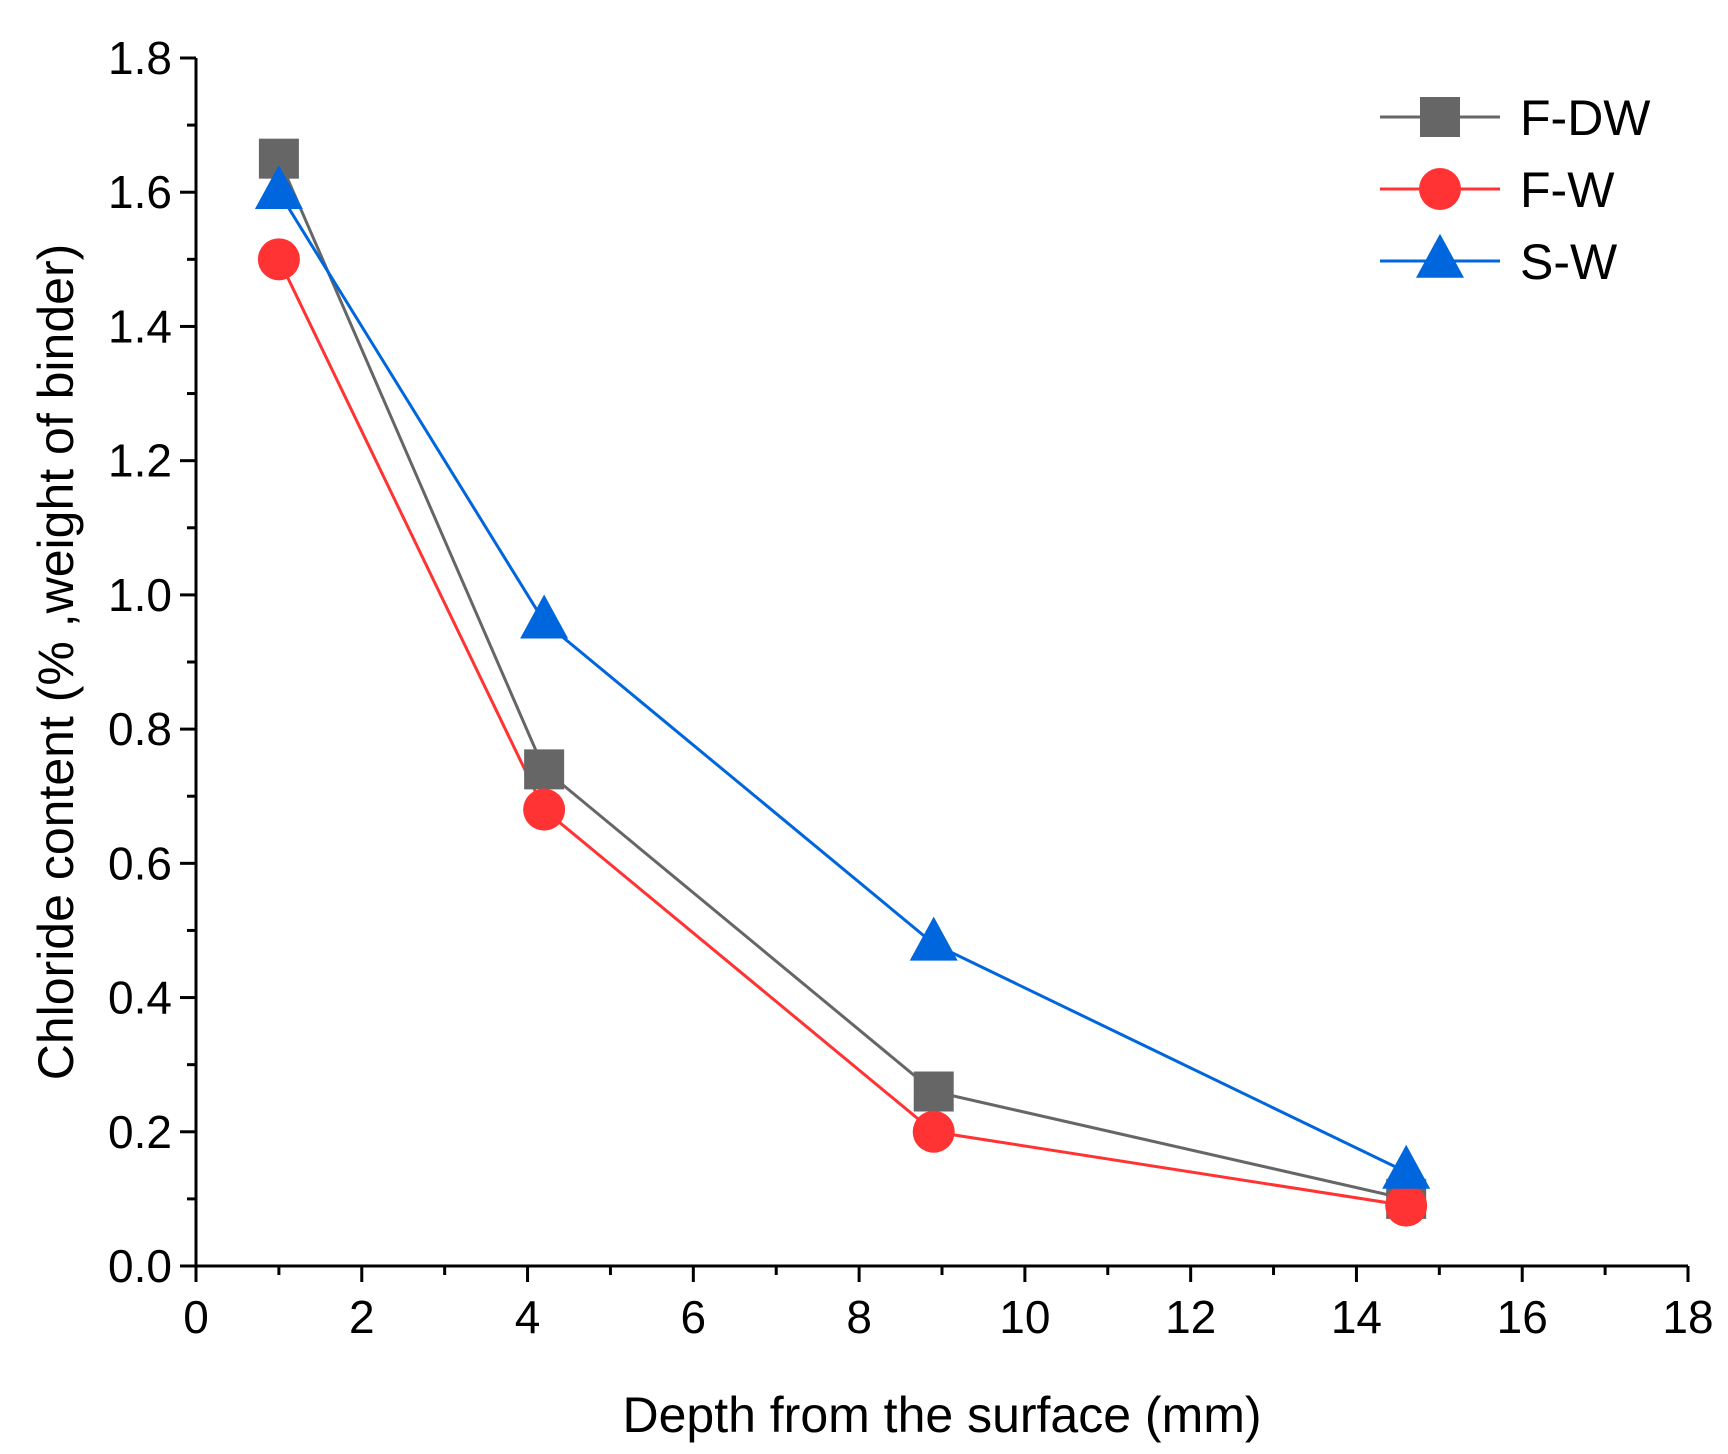  I want to click on x-tick-label: 18, so click(1687, 1317).